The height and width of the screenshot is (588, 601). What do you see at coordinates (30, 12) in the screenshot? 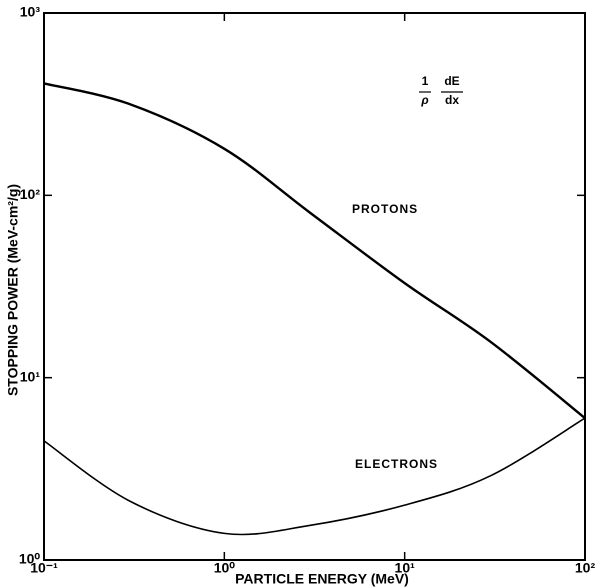
I see `y-tick-label: 10³` at bounding box center [30, 12].